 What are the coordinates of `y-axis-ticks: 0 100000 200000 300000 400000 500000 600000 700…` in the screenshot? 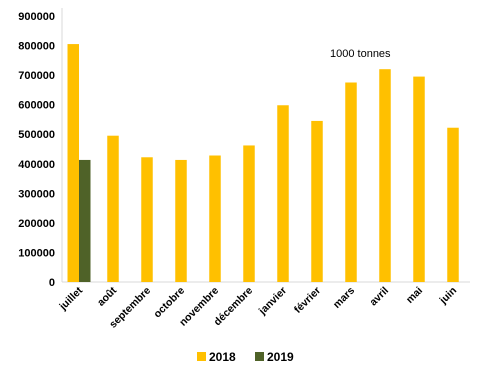 It's located at (36, 150).